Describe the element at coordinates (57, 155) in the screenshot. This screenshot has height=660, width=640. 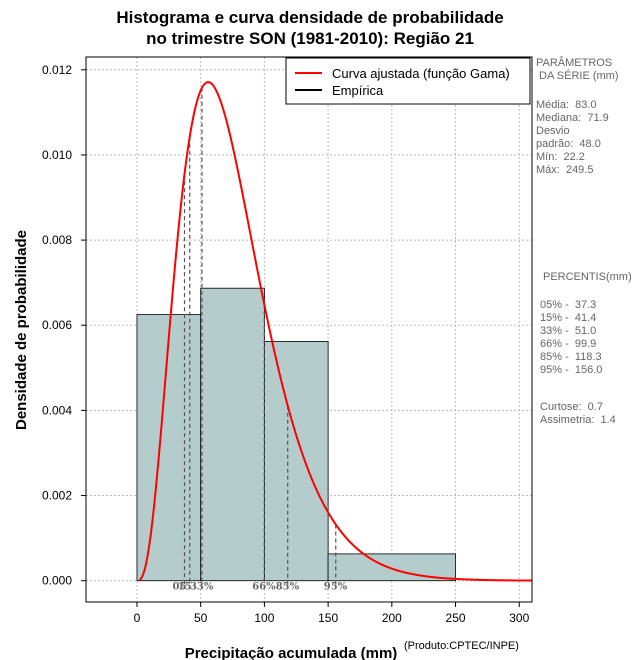
I see `y-tick-label: 0.010` at that location.